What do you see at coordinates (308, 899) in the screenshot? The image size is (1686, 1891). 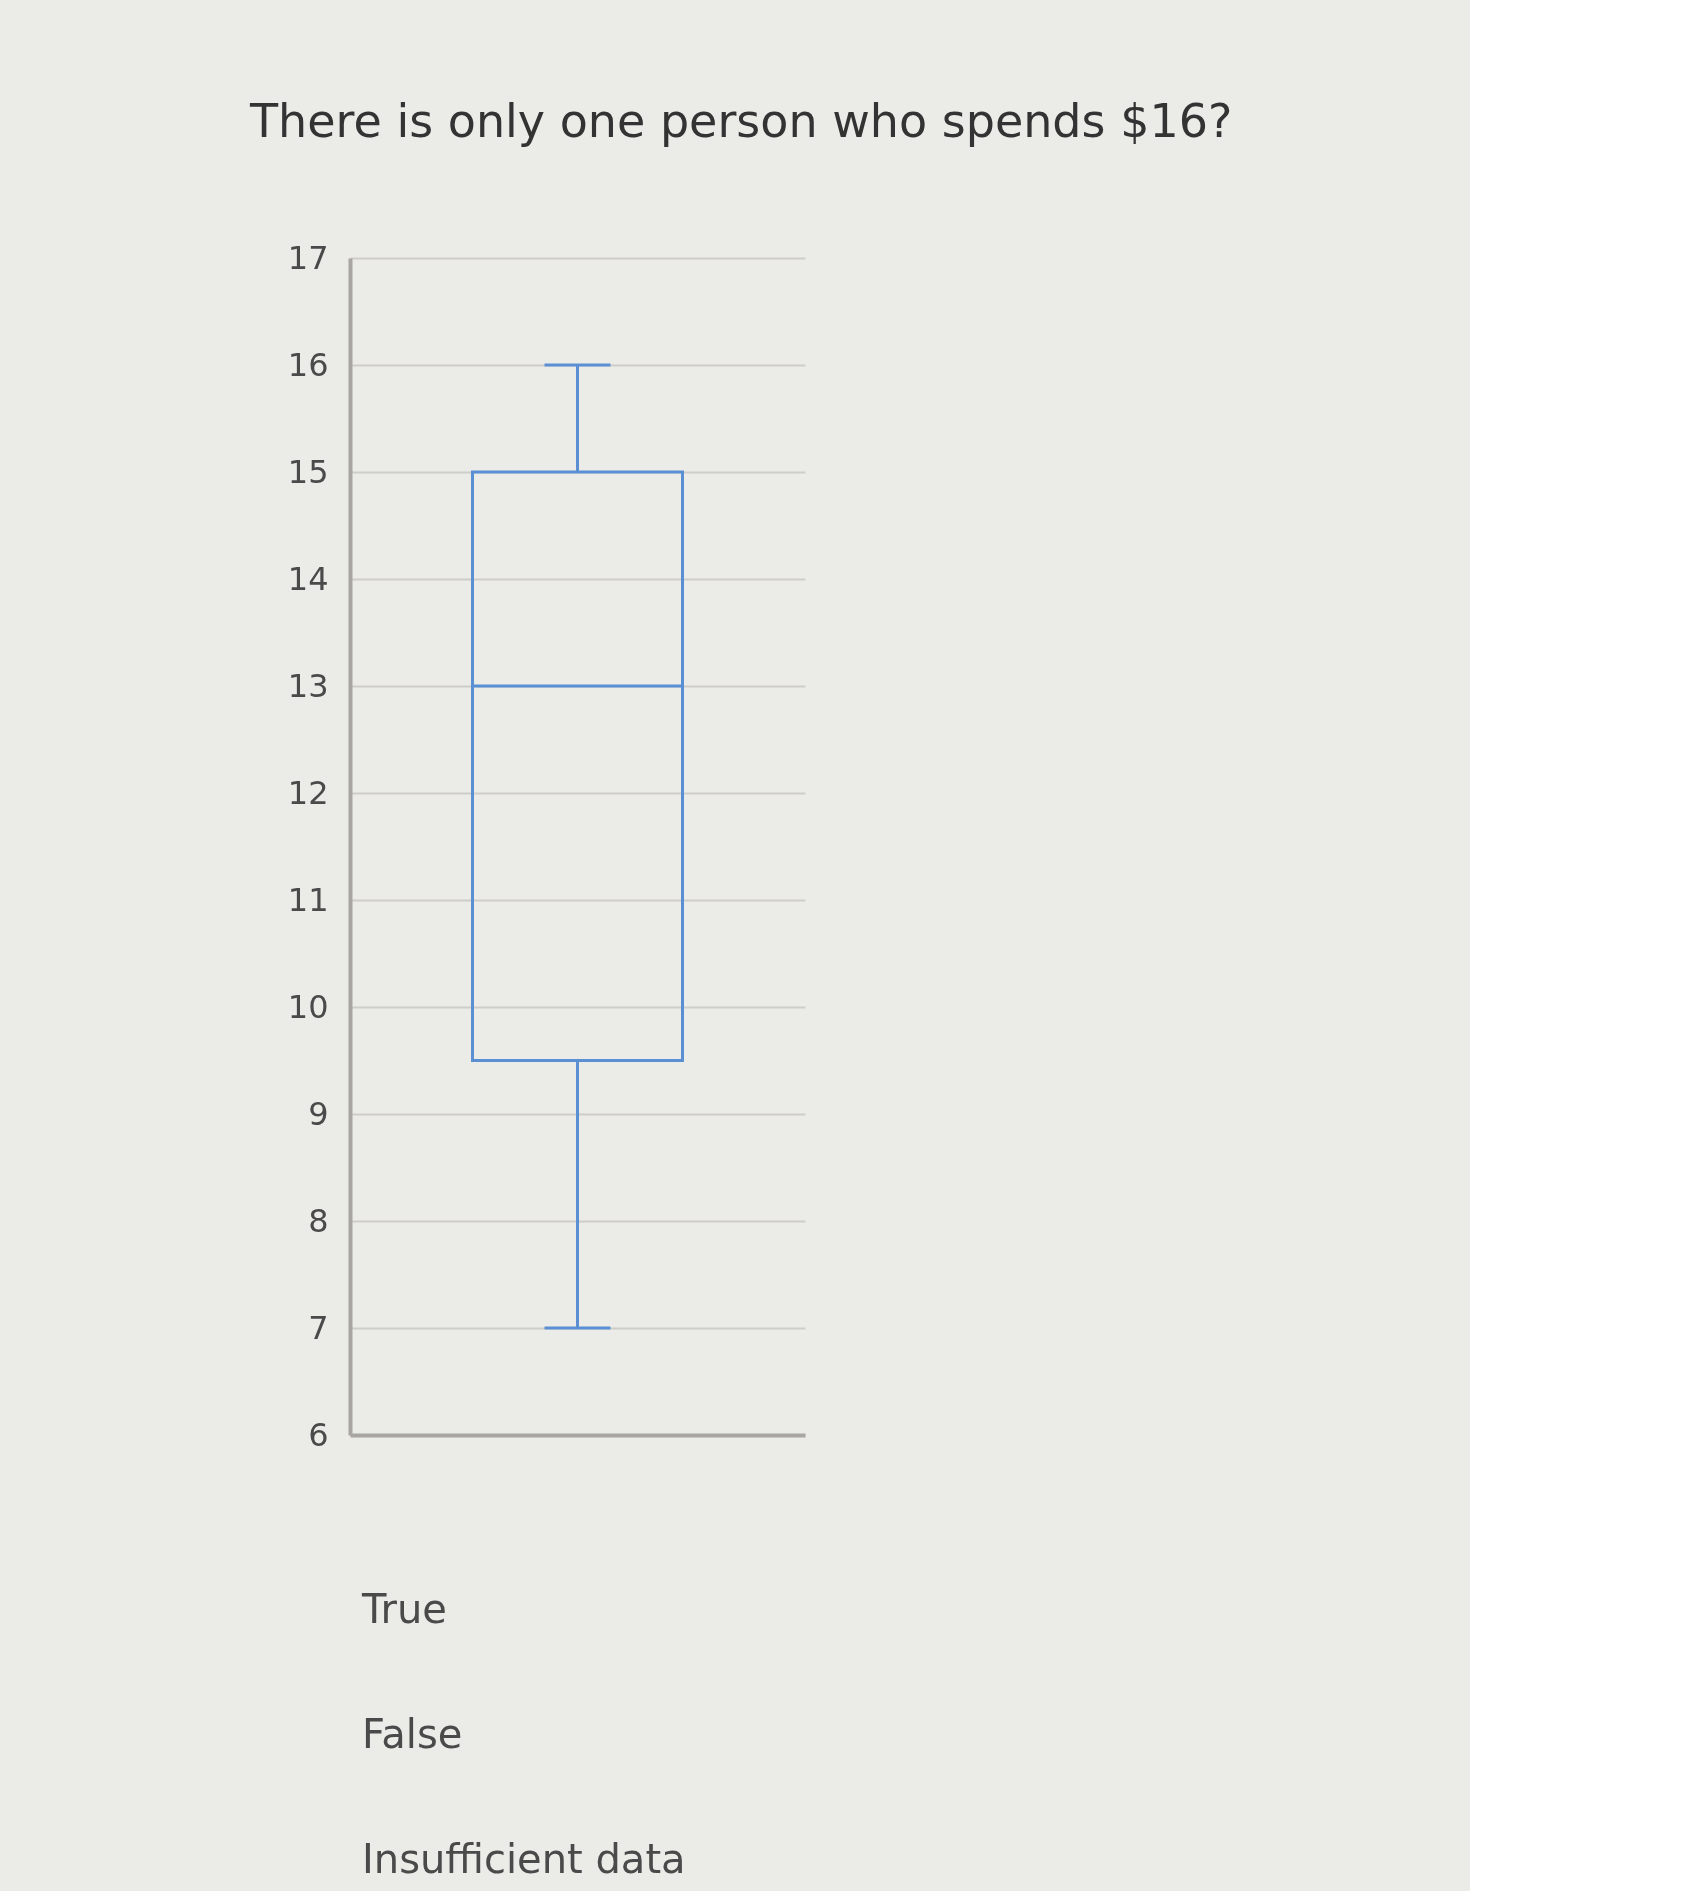 I see `y-tick-label: 11` at bounding box center [308, 899].